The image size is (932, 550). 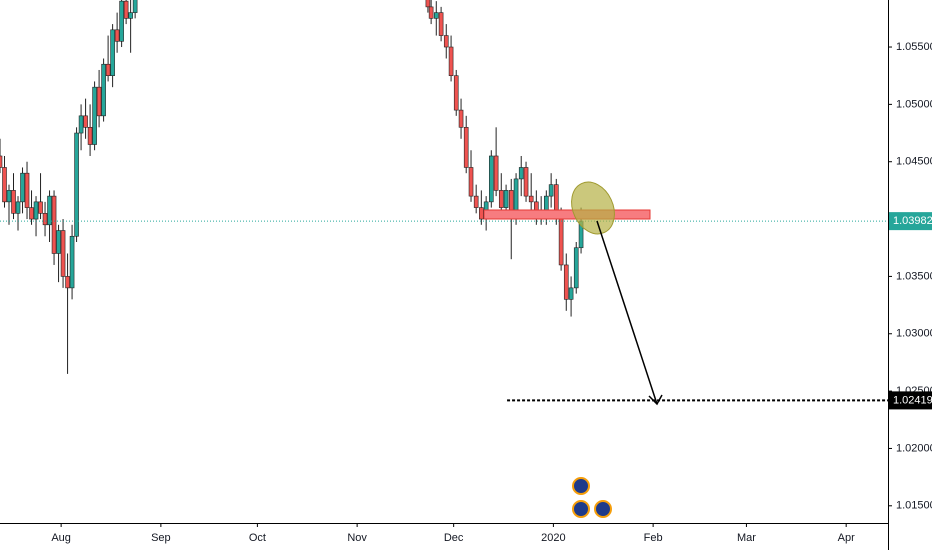 I want to click on time-axis-bg, so click(x=466, y=536).